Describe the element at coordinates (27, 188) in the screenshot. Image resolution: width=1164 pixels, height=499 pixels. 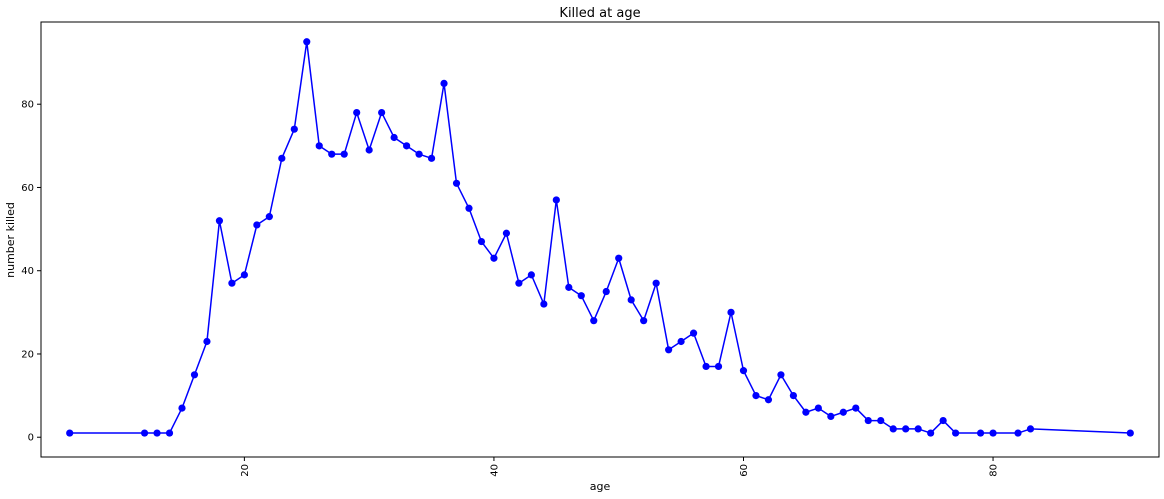
I see `y-tick-label: 60` at that location.